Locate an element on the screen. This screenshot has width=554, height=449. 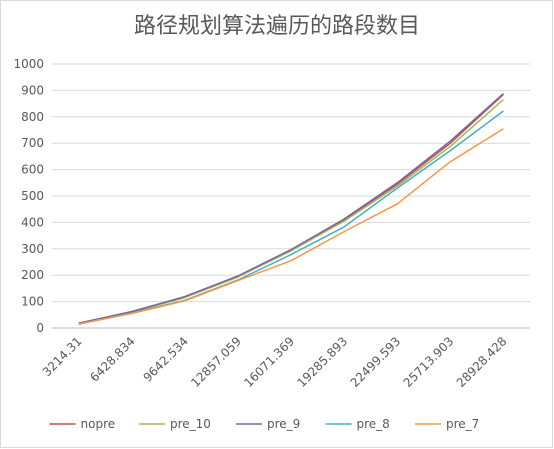
y-tick-label: 0 is located at coordinates (40, 328).